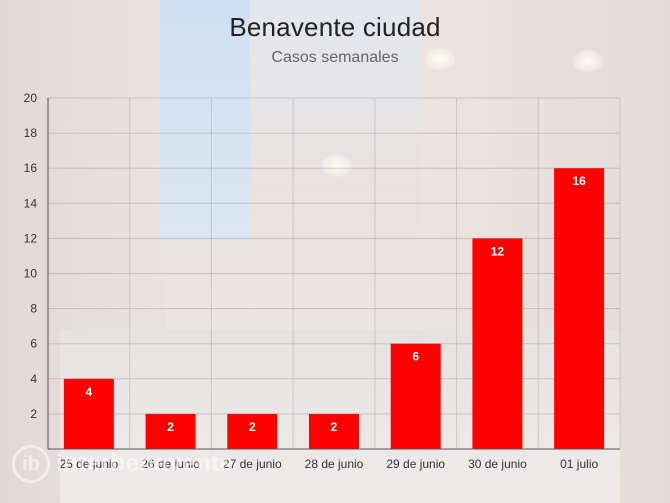  Describe the element at coordinates (31, 203) in the screenshot. I see `y-tick-label: 14` at that location.